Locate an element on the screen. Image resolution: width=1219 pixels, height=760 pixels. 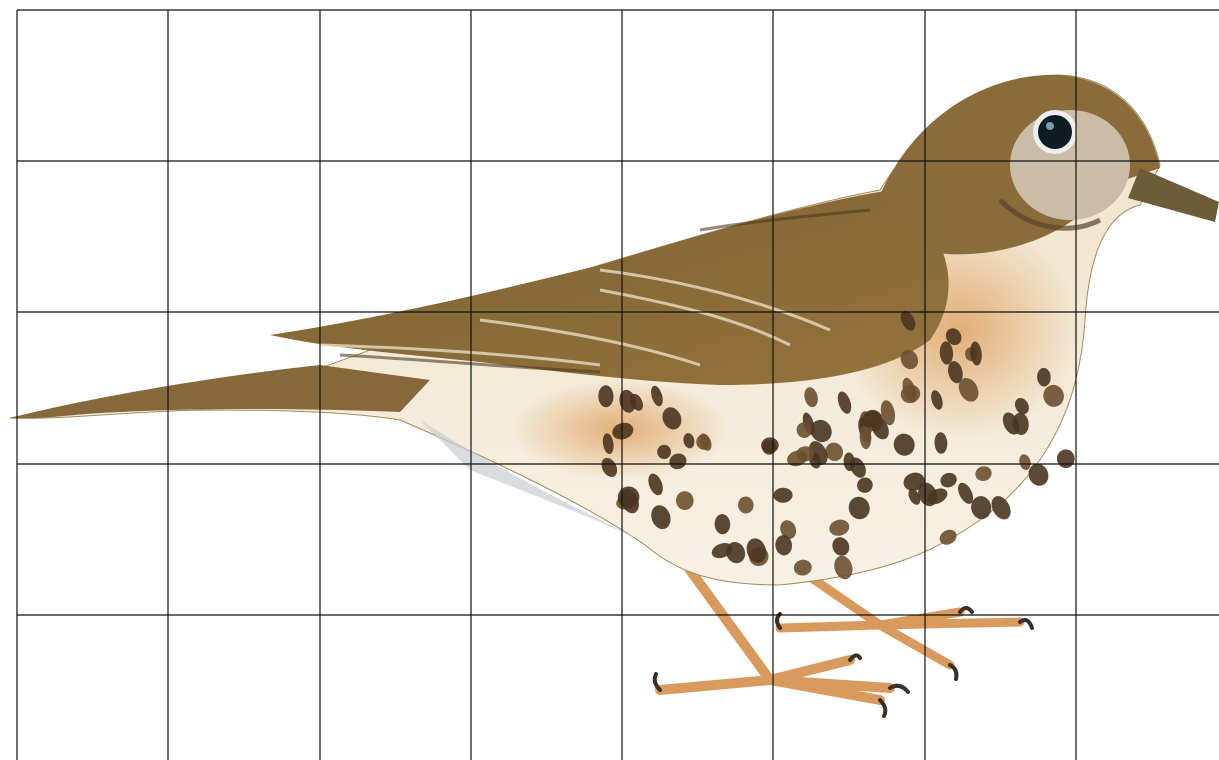
legs is located at coordinates (843, 641).